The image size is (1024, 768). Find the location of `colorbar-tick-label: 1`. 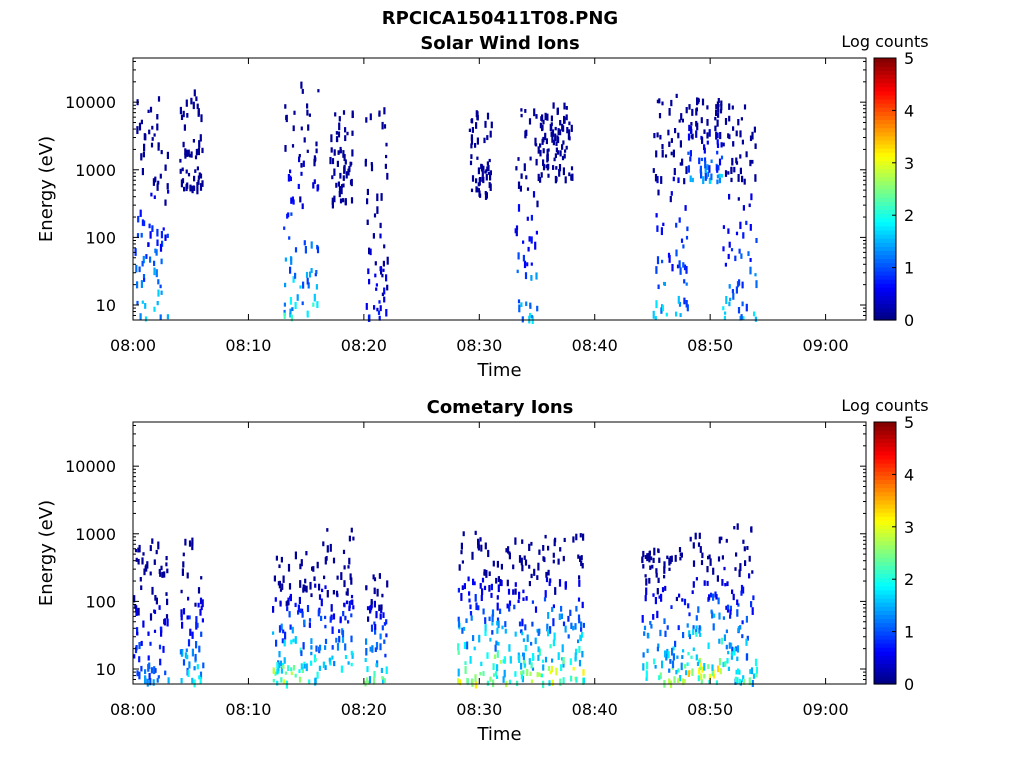

colorbar-tick-label: 1 is located at coordinates (909, 632).